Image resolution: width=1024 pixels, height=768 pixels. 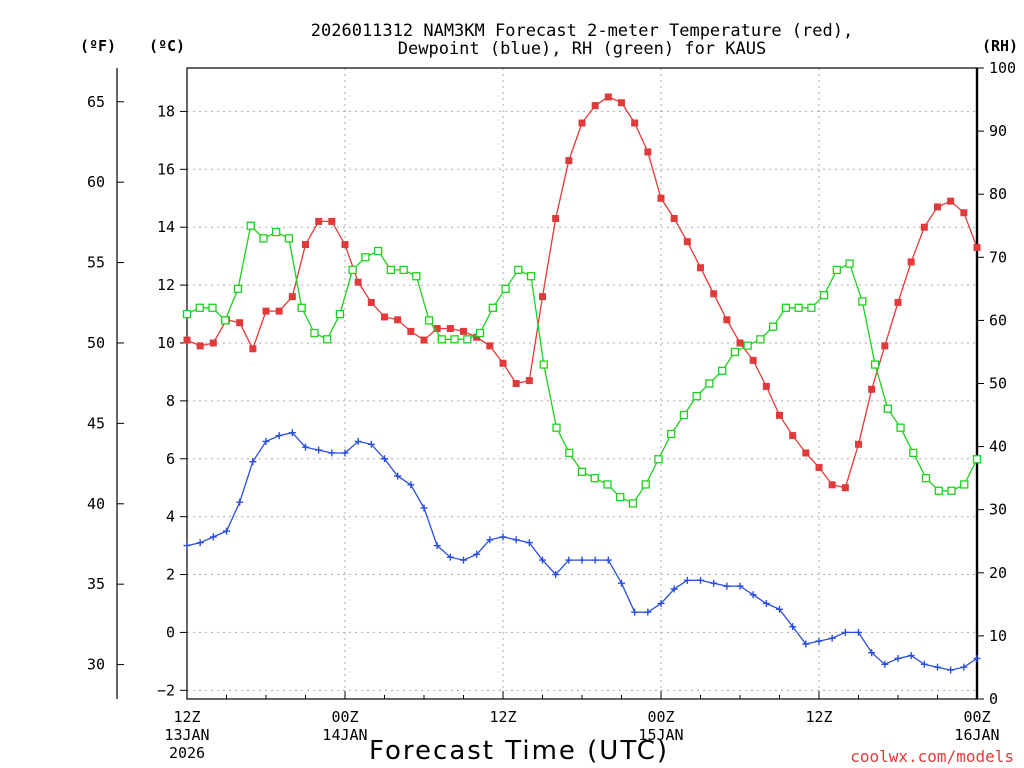 I want to click on fahrenheit-tick-label: 45, so click(x=96, y=423).